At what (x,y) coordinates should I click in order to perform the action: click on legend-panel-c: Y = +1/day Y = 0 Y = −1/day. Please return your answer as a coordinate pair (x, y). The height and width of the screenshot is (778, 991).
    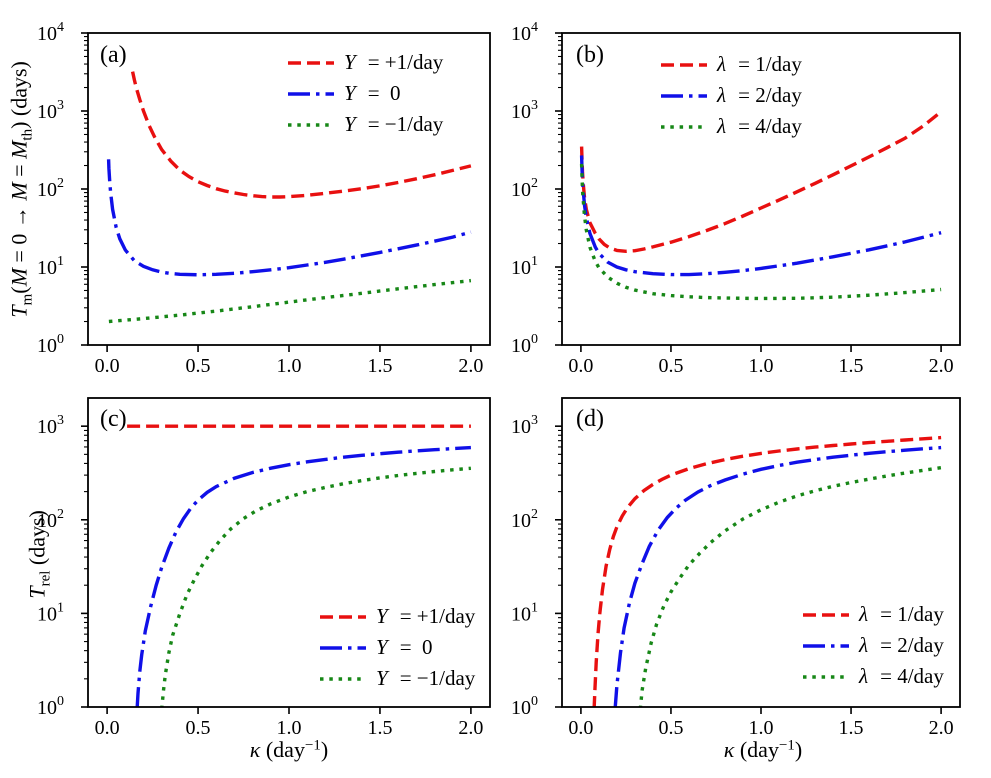
    Looking at the image, I should click on (397, 647).